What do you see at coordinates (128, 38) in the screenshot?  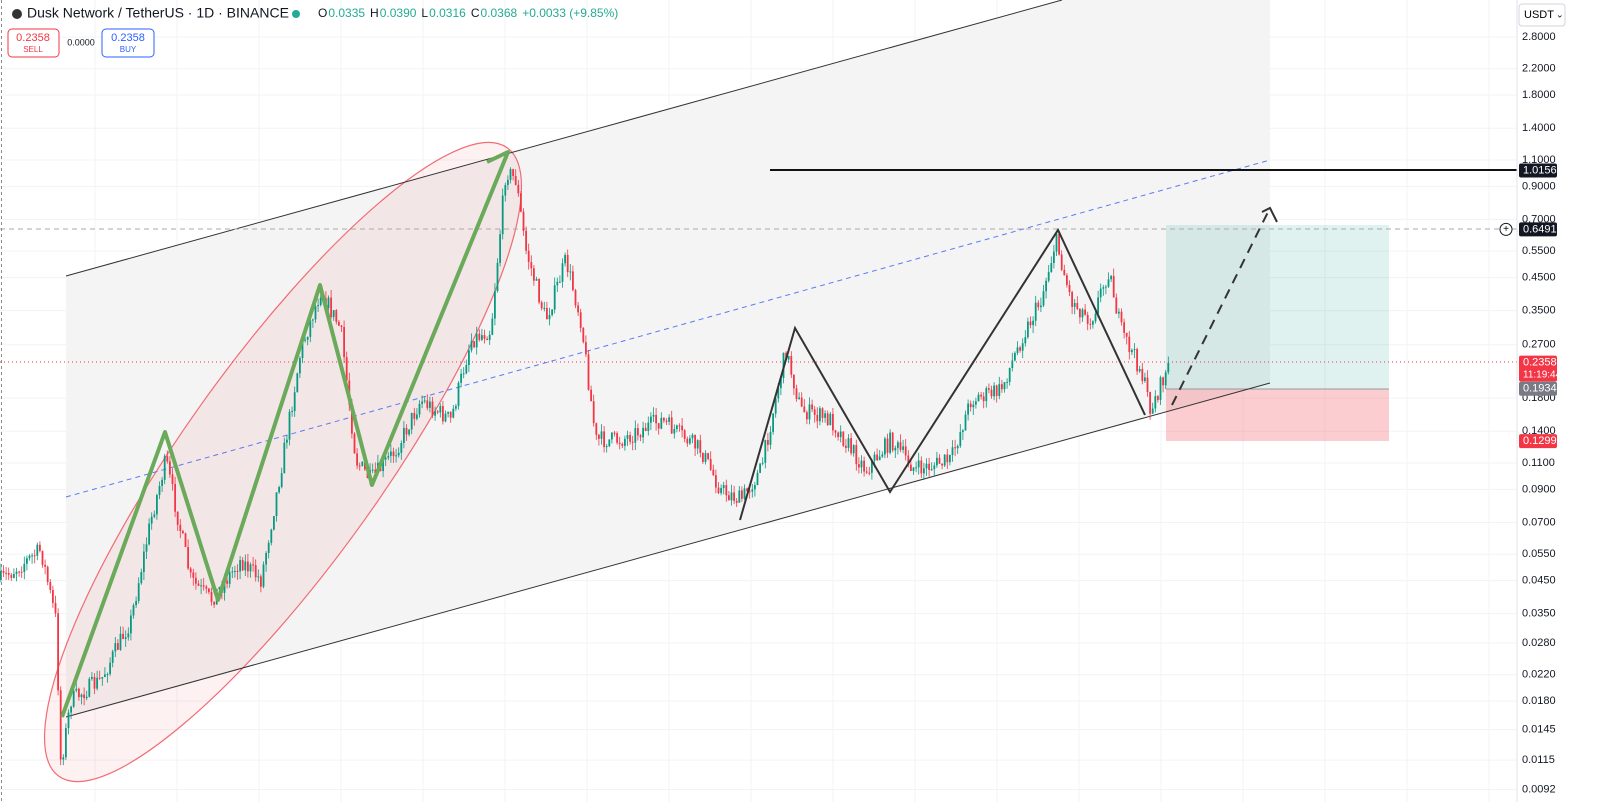 I see `buy-price: 0.2358` at bounding box center [128, 38].